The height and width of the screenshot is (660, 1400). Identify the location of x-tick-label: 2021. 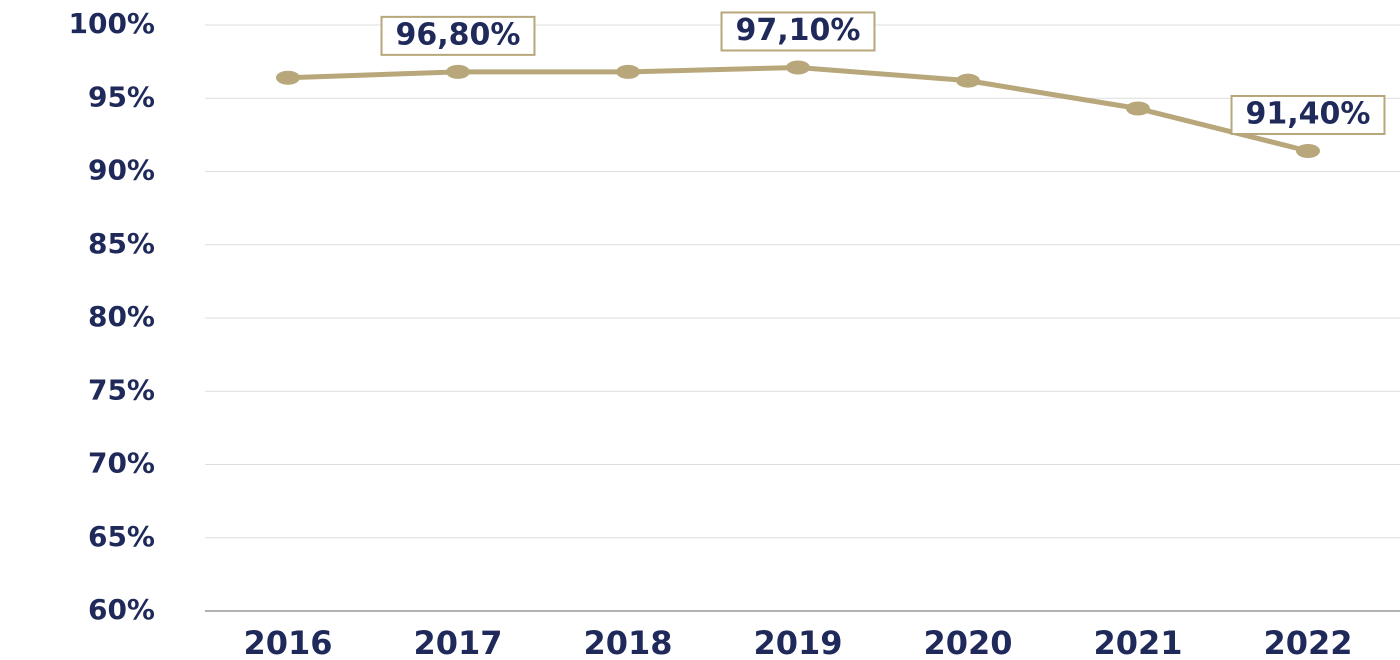
(1137, 642).